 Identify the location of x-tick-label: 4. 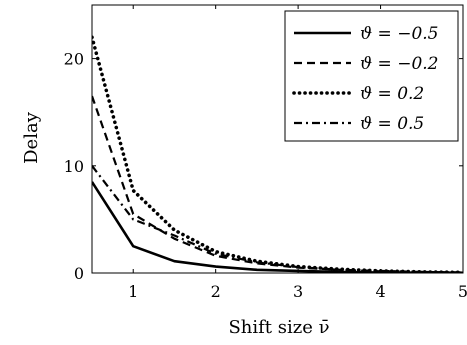
(380, 291).